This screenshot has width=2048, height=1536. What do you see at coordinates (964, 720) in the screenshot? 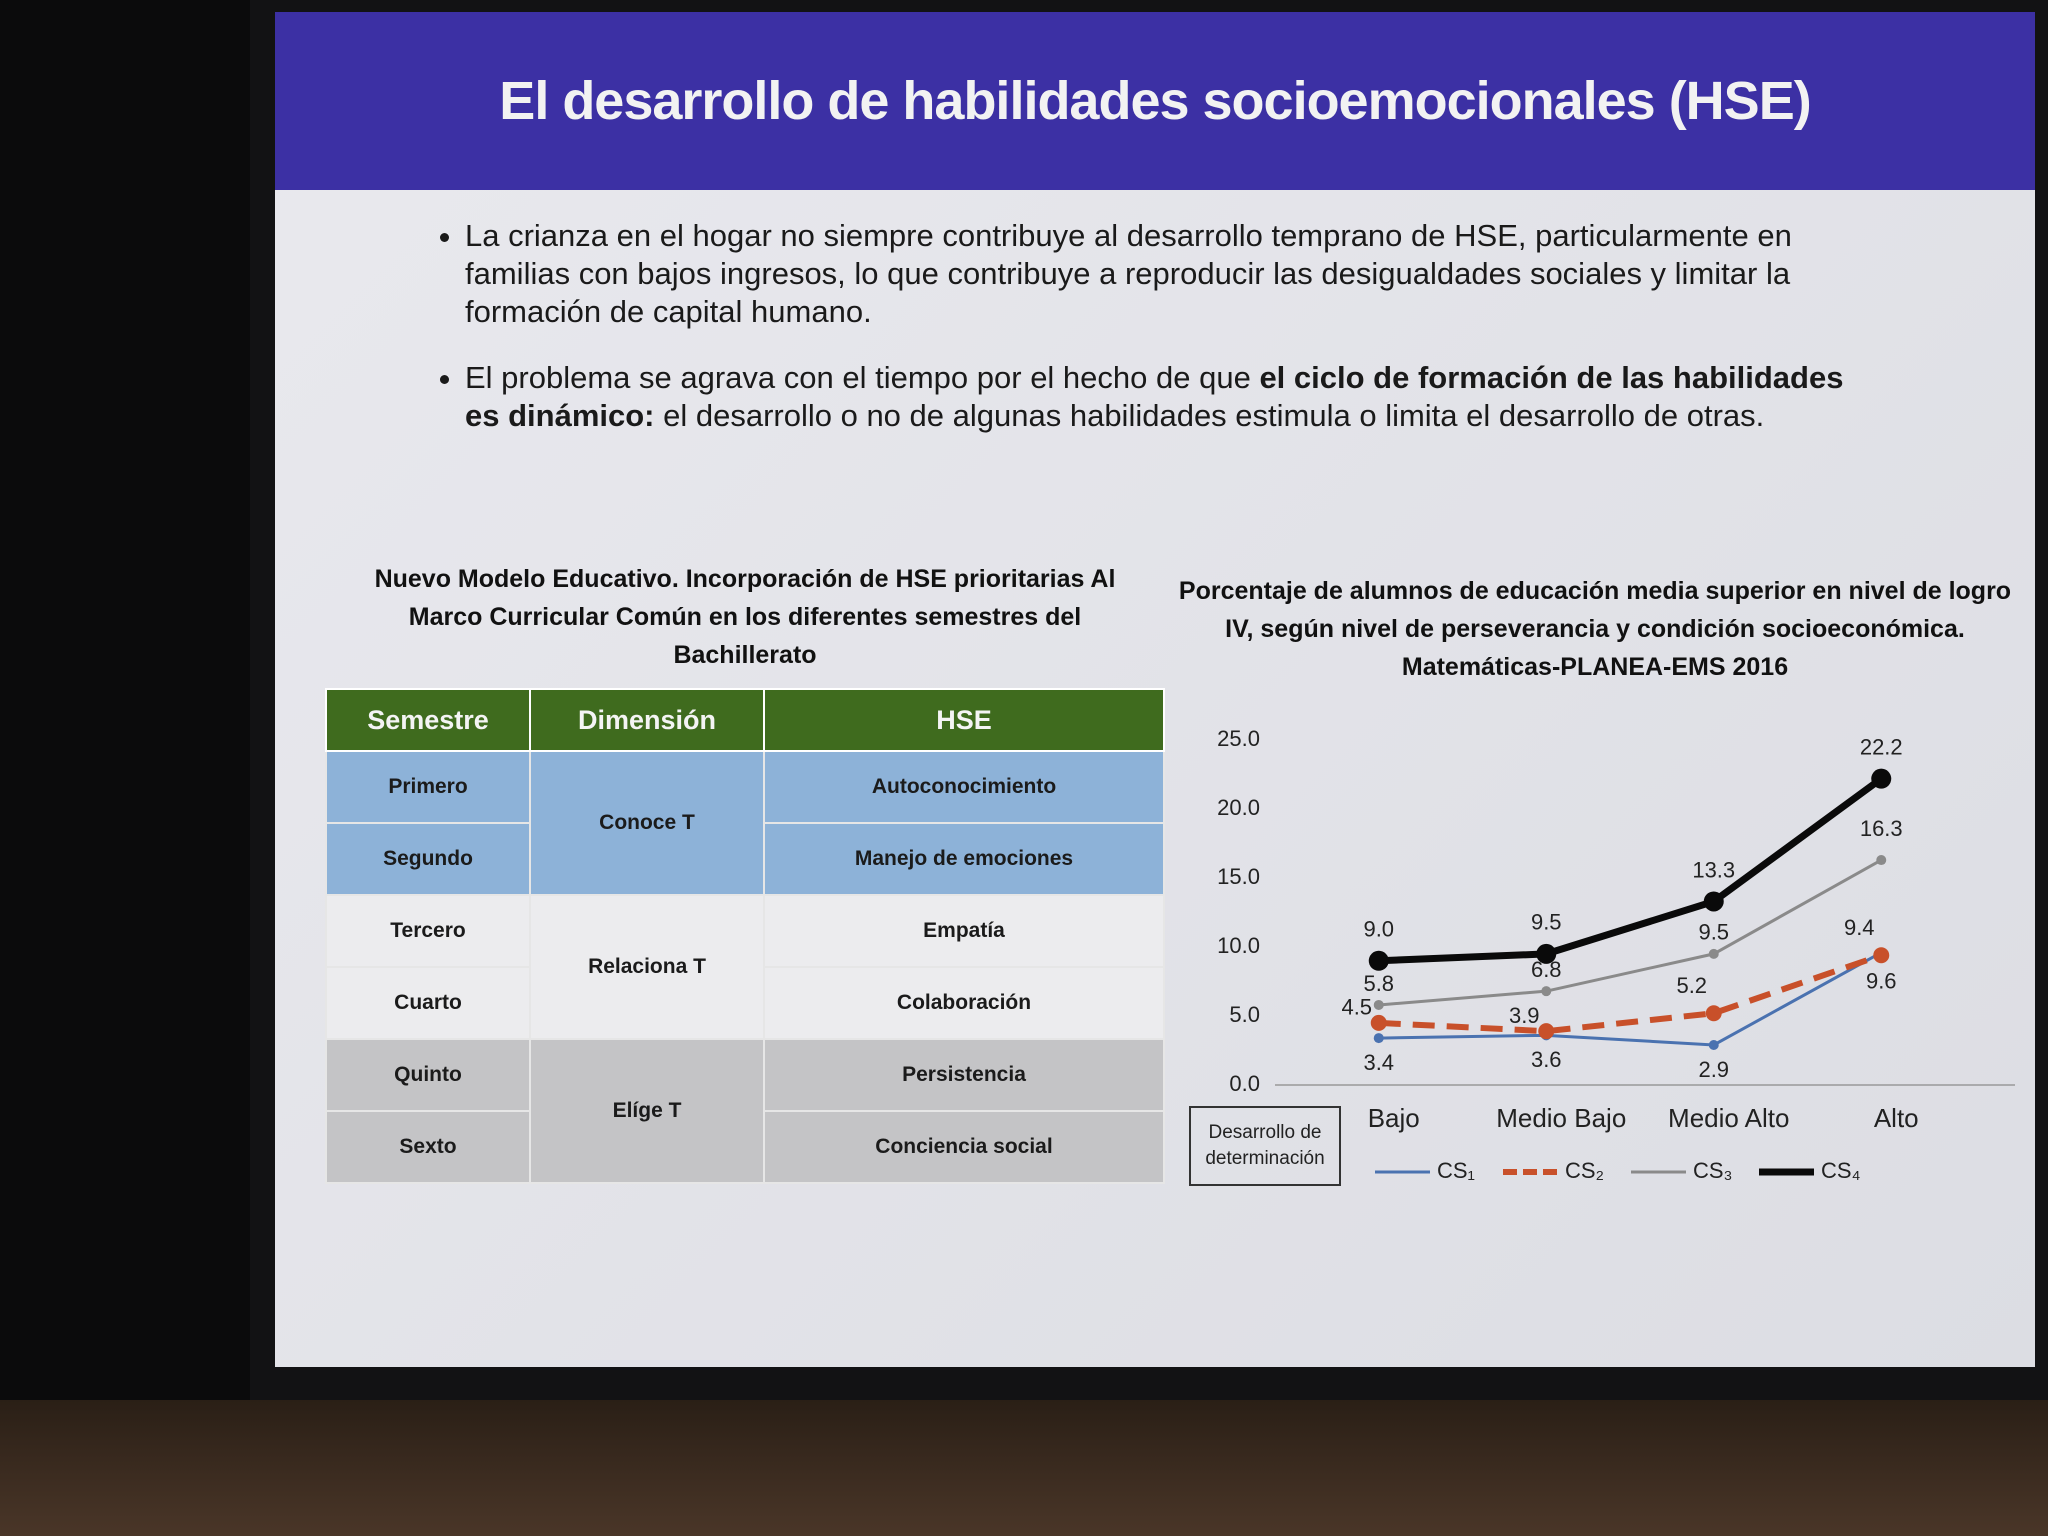
I see `header-cell: HSE` at bounding box center [964, 720].